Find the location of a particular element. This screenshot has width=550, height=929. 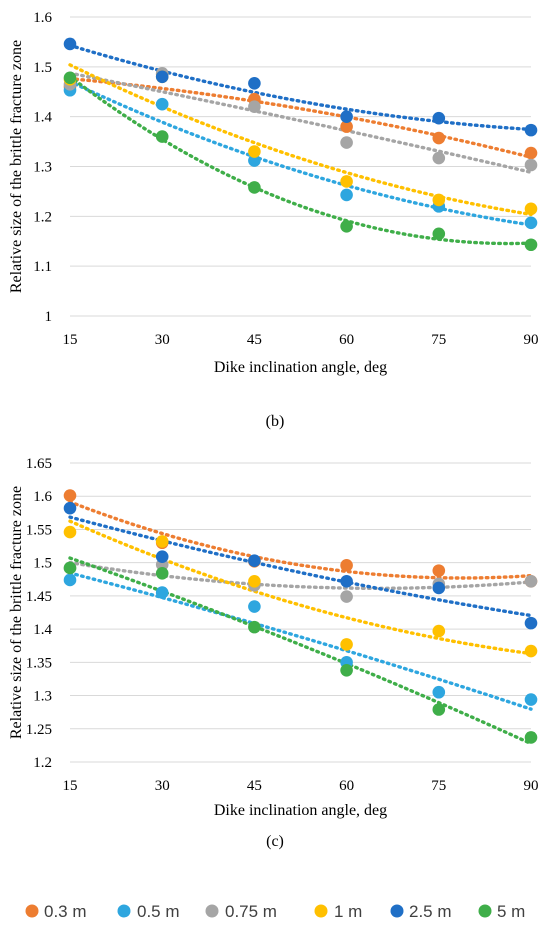

point-b-0-5-m-x60 is located at coordinates (346, 195).